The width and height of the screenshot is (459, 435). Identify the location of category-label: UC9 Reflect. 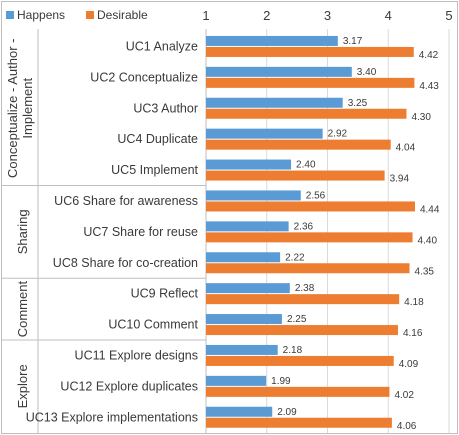
(165, 294).